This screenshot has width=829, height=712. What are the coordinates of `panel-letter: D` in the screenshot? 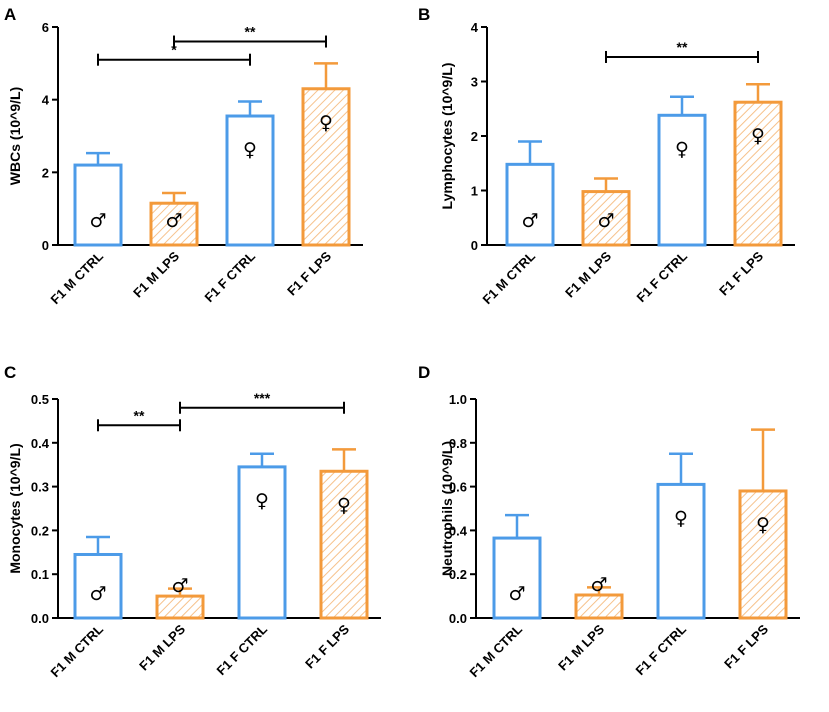 It's located at (424, 372).